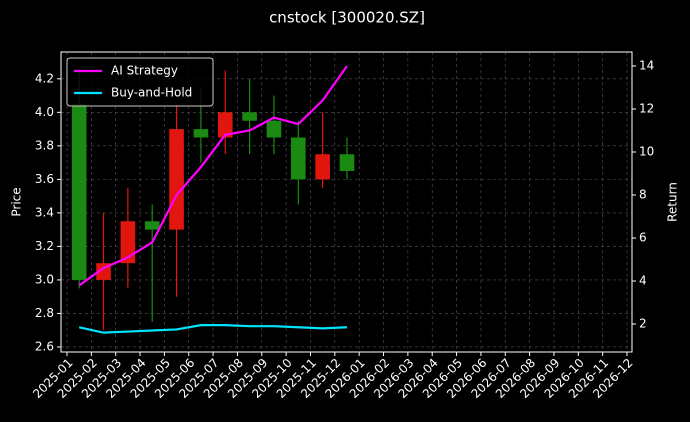 The height and width of the screenshot is (422, 690). What do you see at coordinates (347, 18) in the screenshot?
I see `chart-title: cnstock [300020.SZ]` at bounding box center [347, 18].